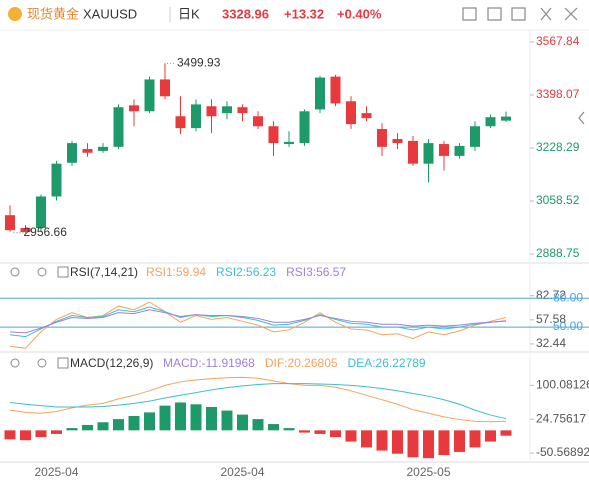  Describe the element at coordinates (46, 232) in the screenshot. I see `low-label: 2956.66` at that location.